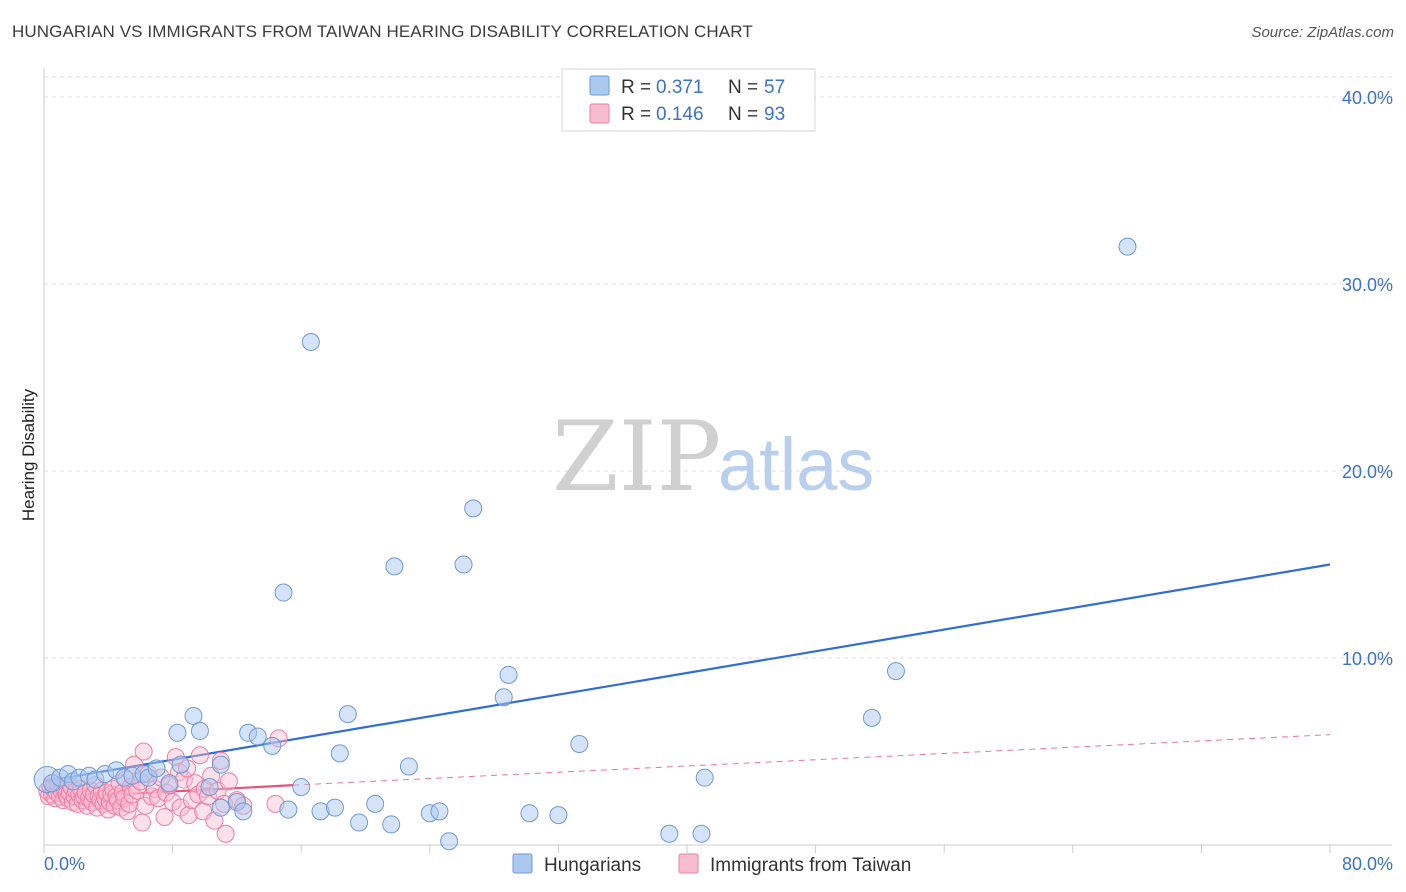  I want to click on y-tick-label: 10.0%, so click(1367, 659).